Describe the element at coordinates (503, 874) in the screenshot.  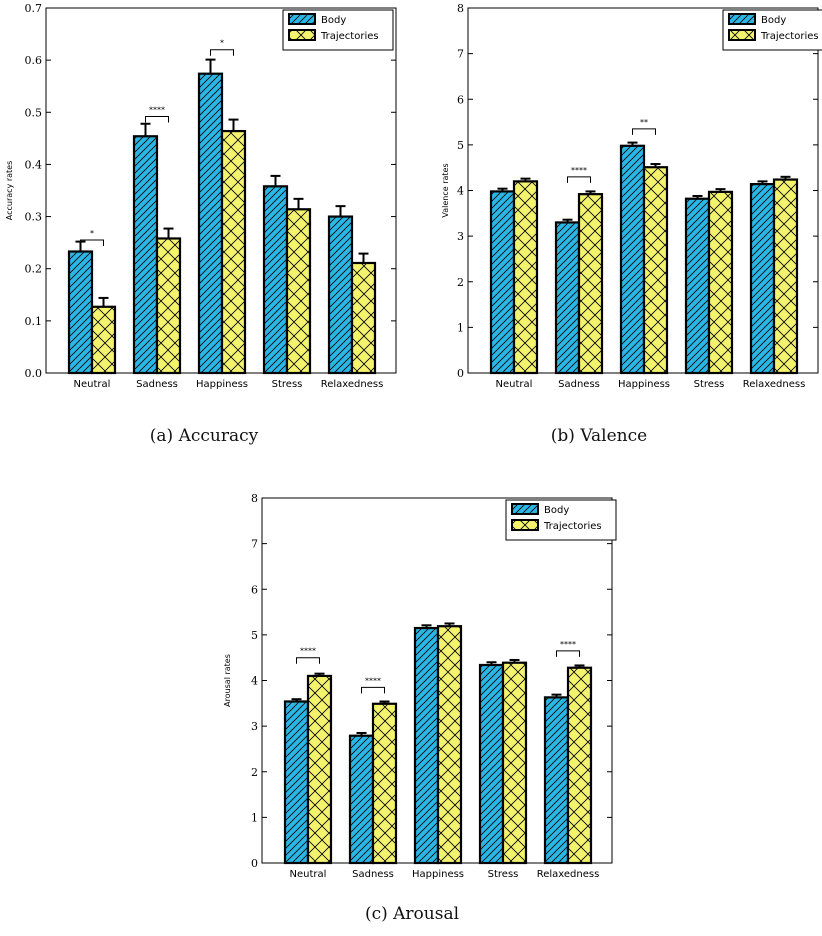
I see `x-tick-label: Stress` at that location.